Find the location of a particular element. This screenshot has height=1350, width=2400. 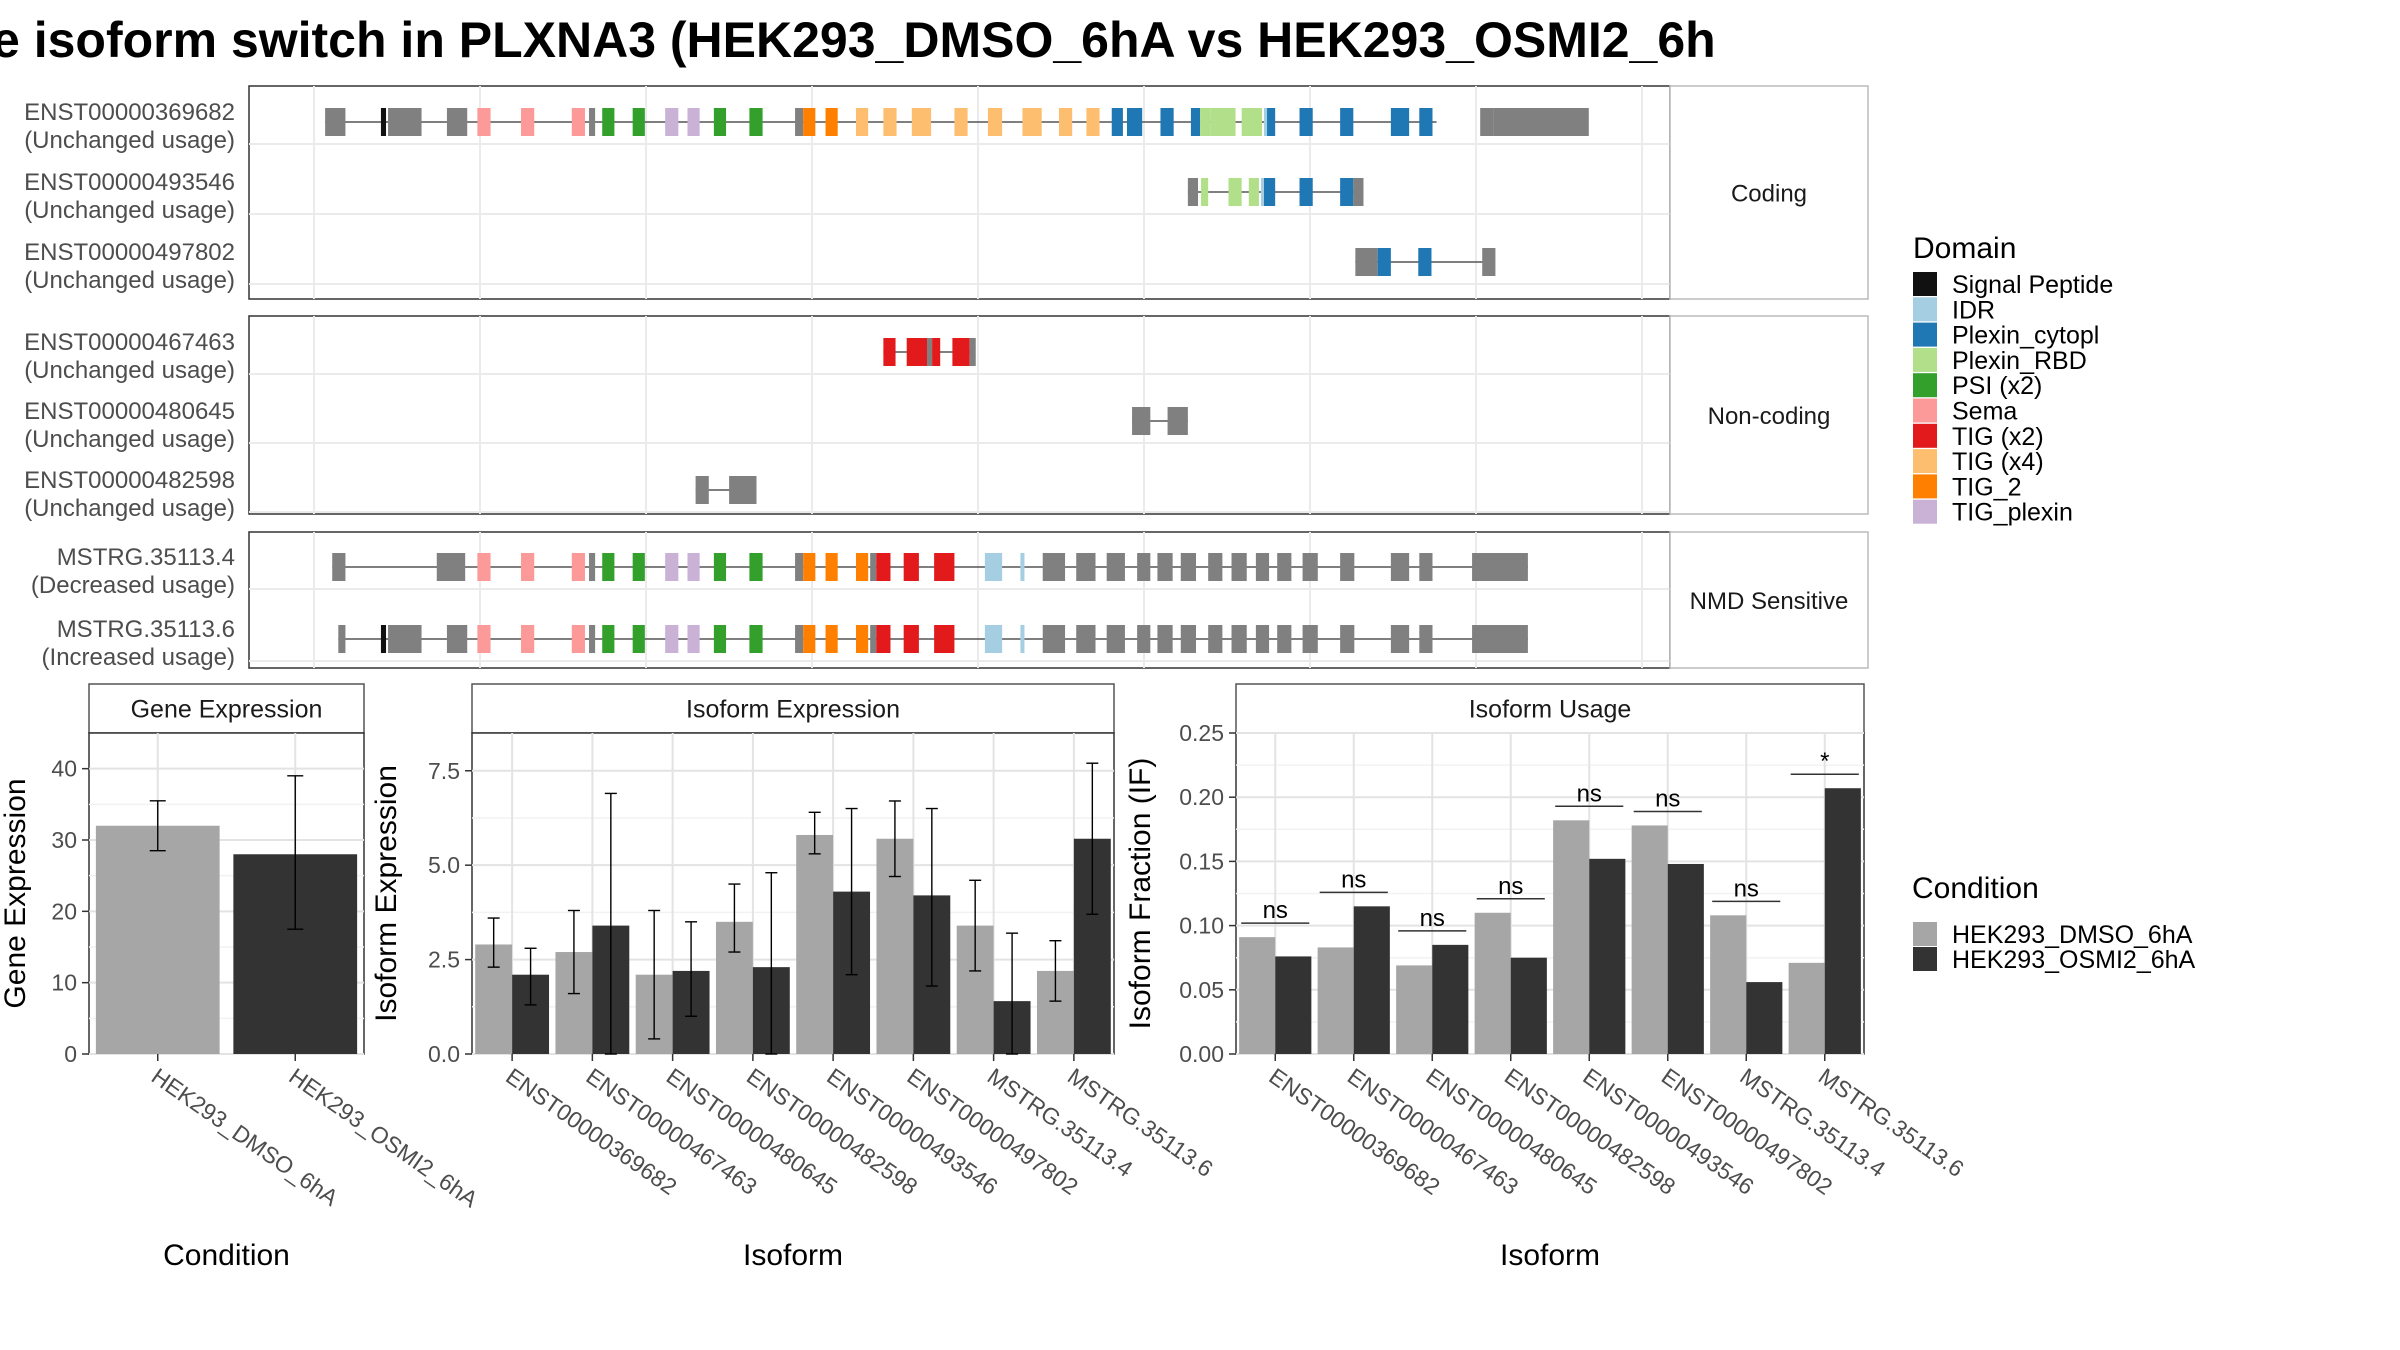

condition-swatch is located at coordinates (1925, 959).